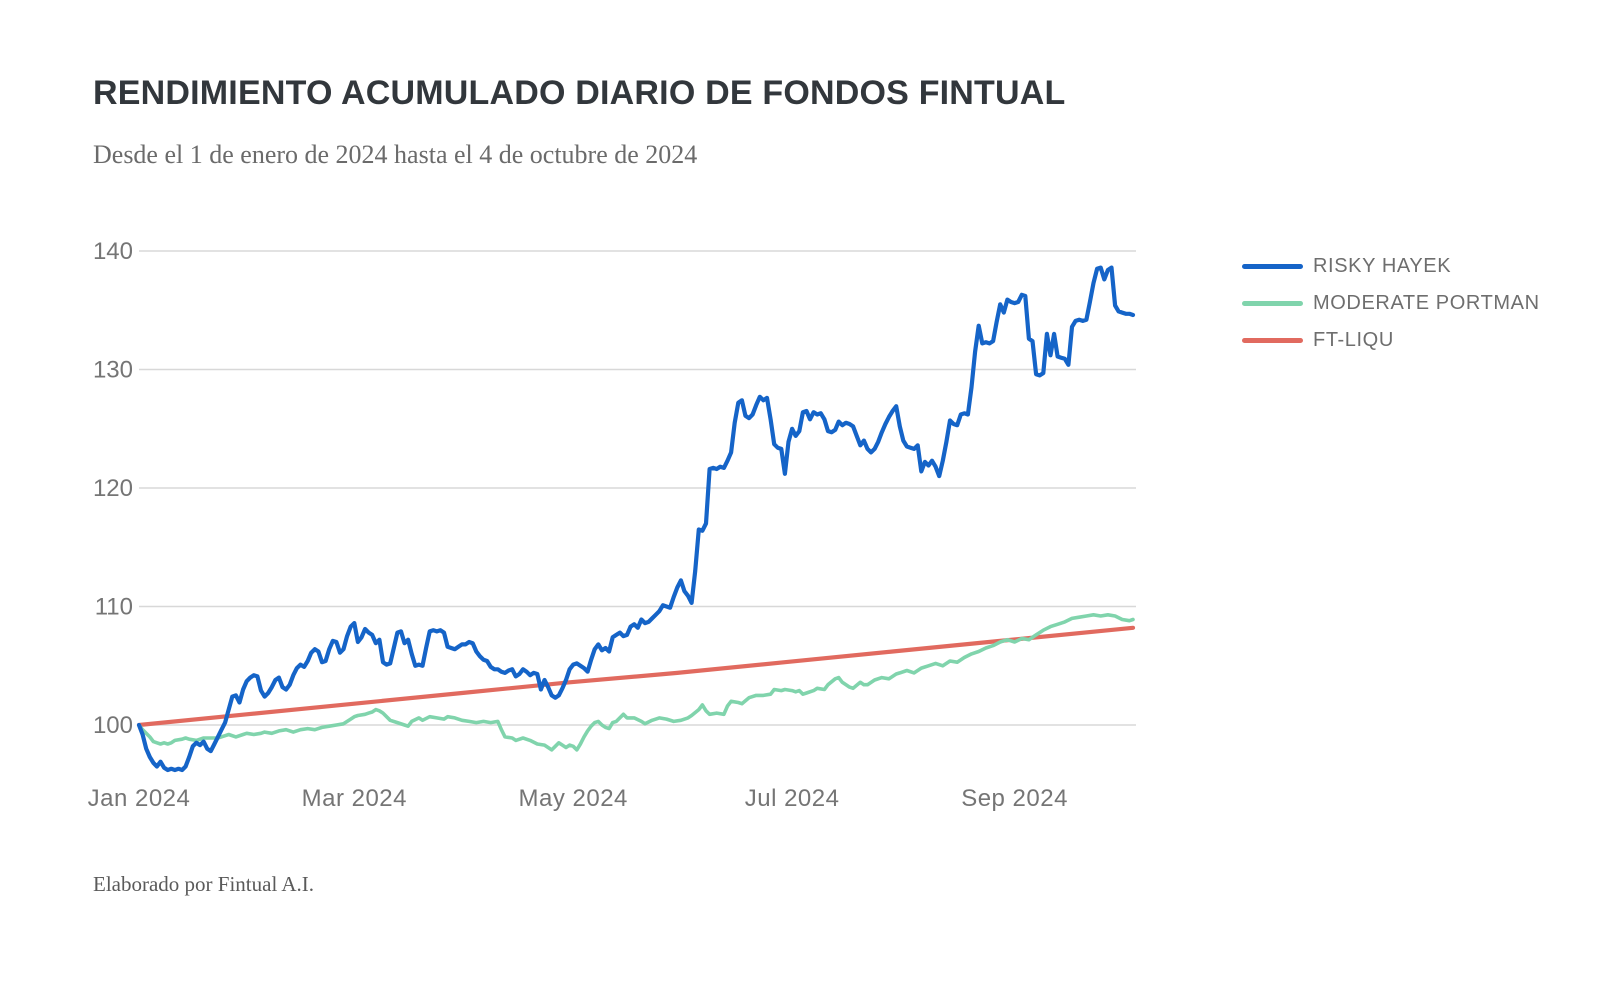 This screenshot has width=1600, height=1000. What do you see at coordinates (1014, 798) in the screenshot?
I see `x-tick-label: Sep 2024` at bounding box center [1014, 798].